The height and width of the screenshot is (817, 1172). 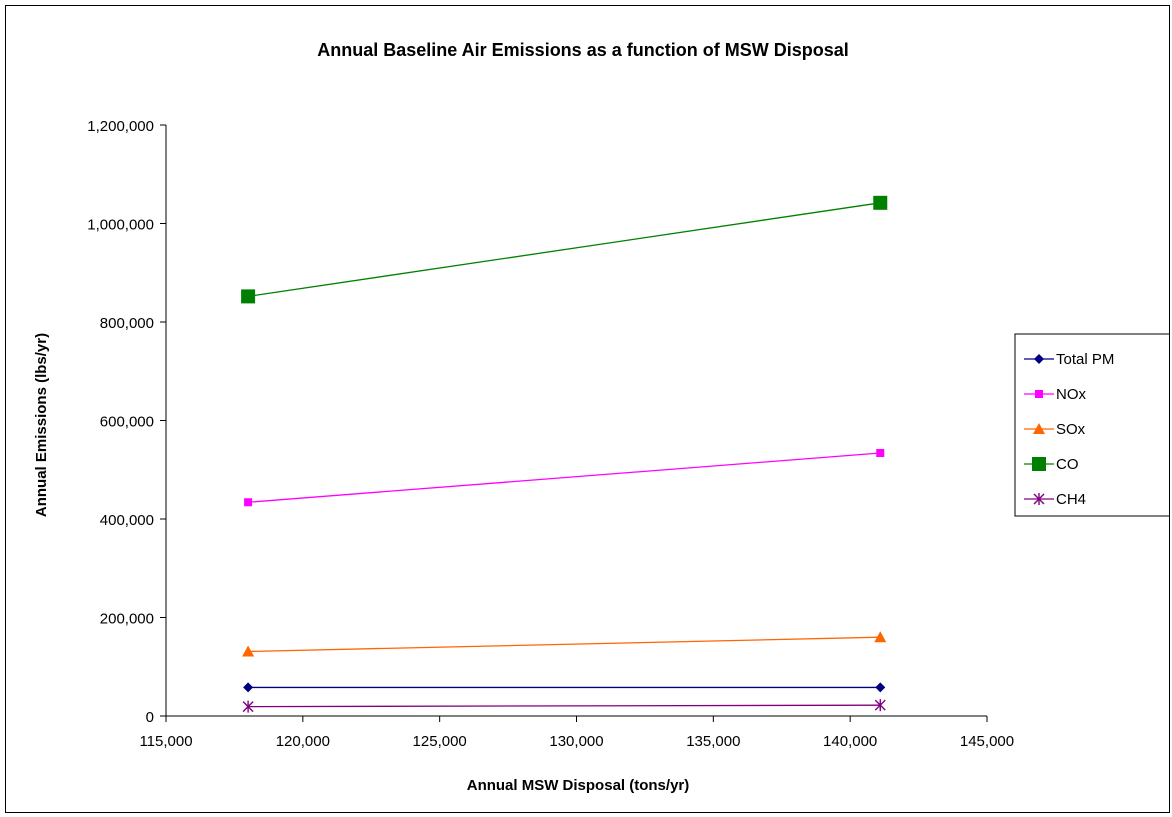 I want to click on legend-label-ch4: CH4, so click(x=1071, y=499).